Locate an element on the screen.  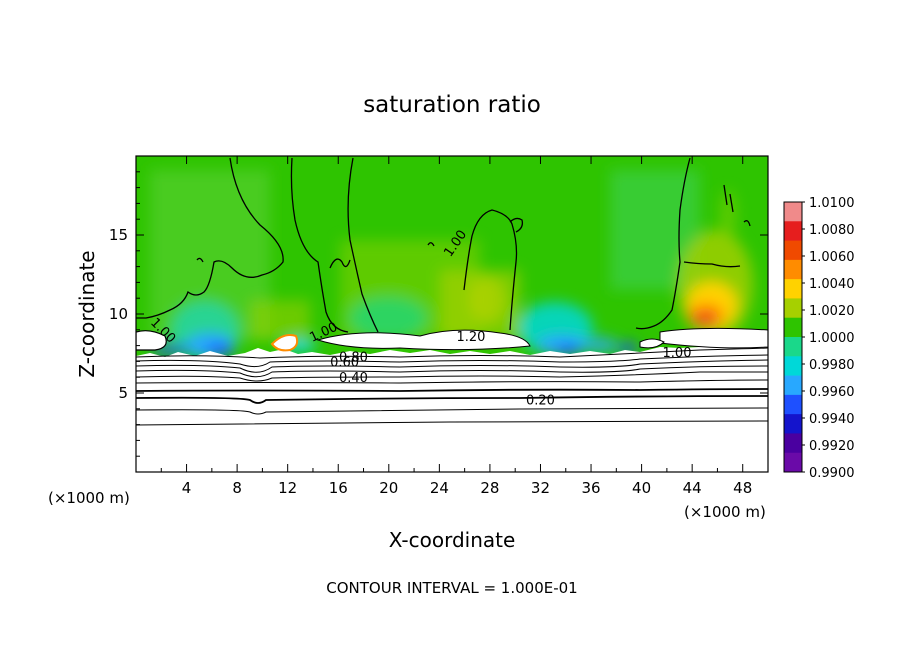
x-tick-label: 36 is located at coordinates (590, 488).